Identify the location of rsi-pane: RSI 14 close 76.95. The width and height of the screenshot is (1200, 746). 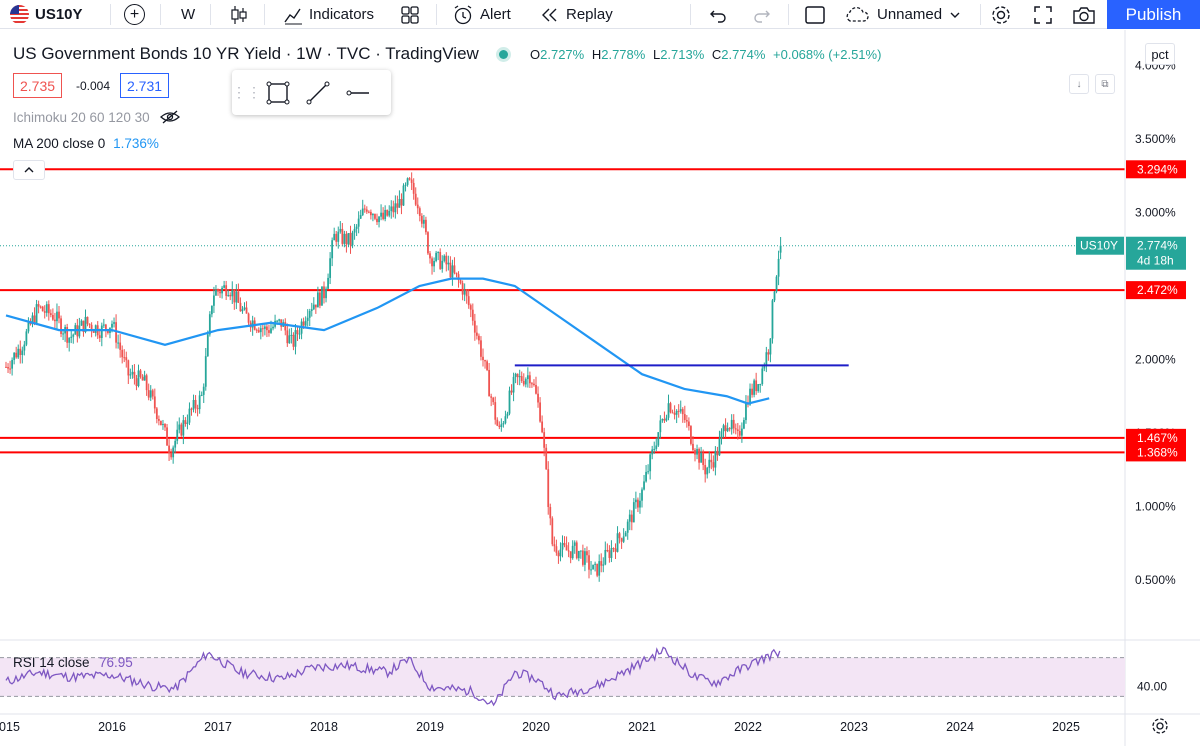
(562, 676).